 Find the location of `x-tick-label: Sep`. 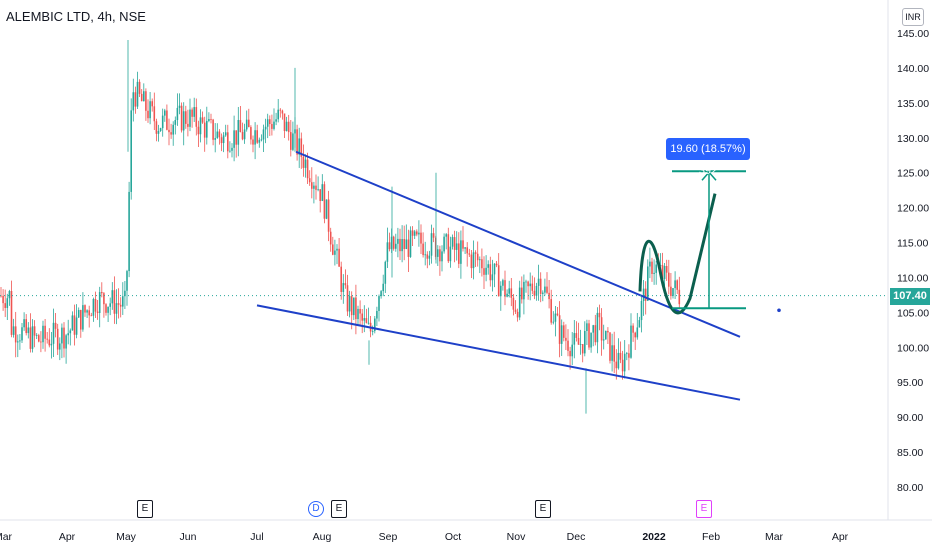

x-tick-label: Sep is located at coordinates (388, 537).